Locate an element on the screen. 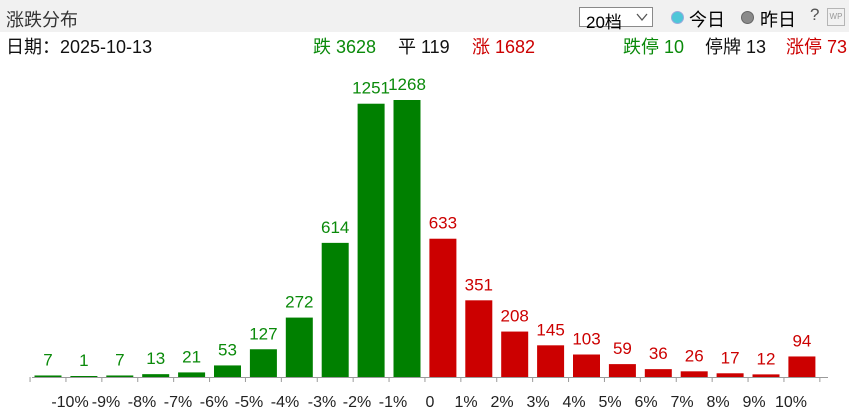 This screenshot has width=849, height=410. x-tick-label: 8% is located at coordinates (717, 402).